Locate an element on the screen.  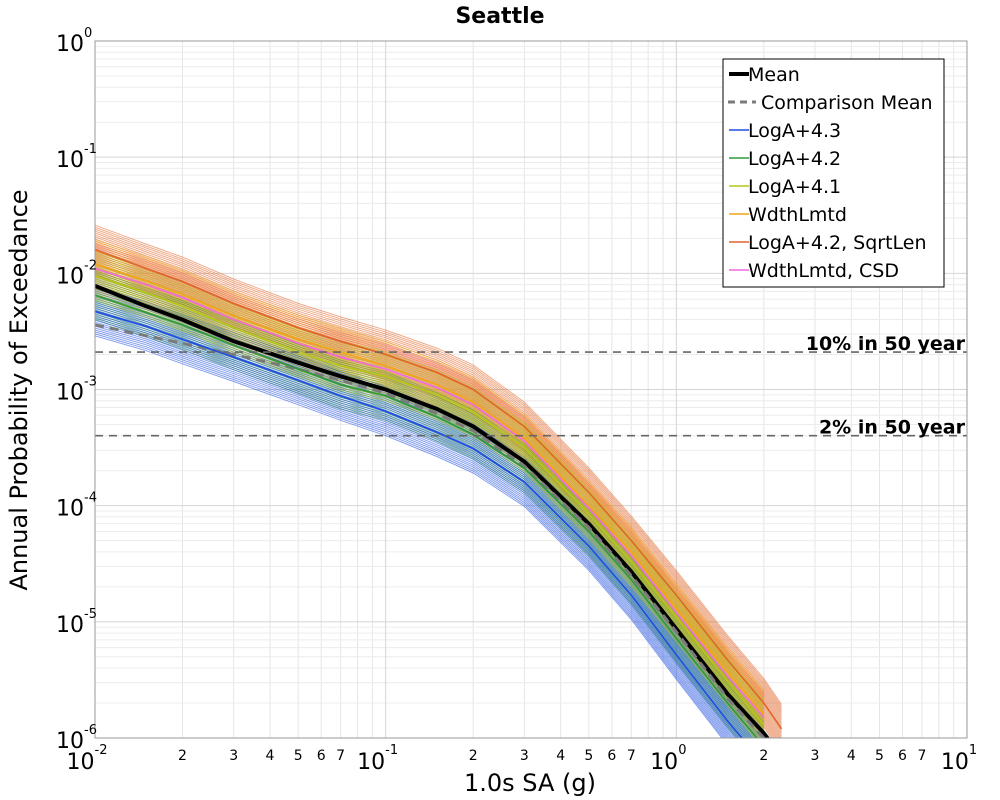
y-tick-exponent: -2 is located at coordinates (90, 265).